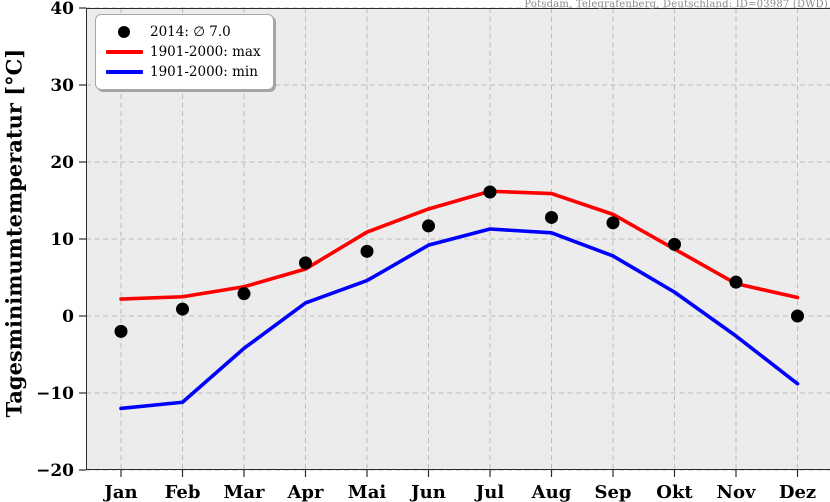  I want to click on x-tick-label: Aug, so click(551, 492).